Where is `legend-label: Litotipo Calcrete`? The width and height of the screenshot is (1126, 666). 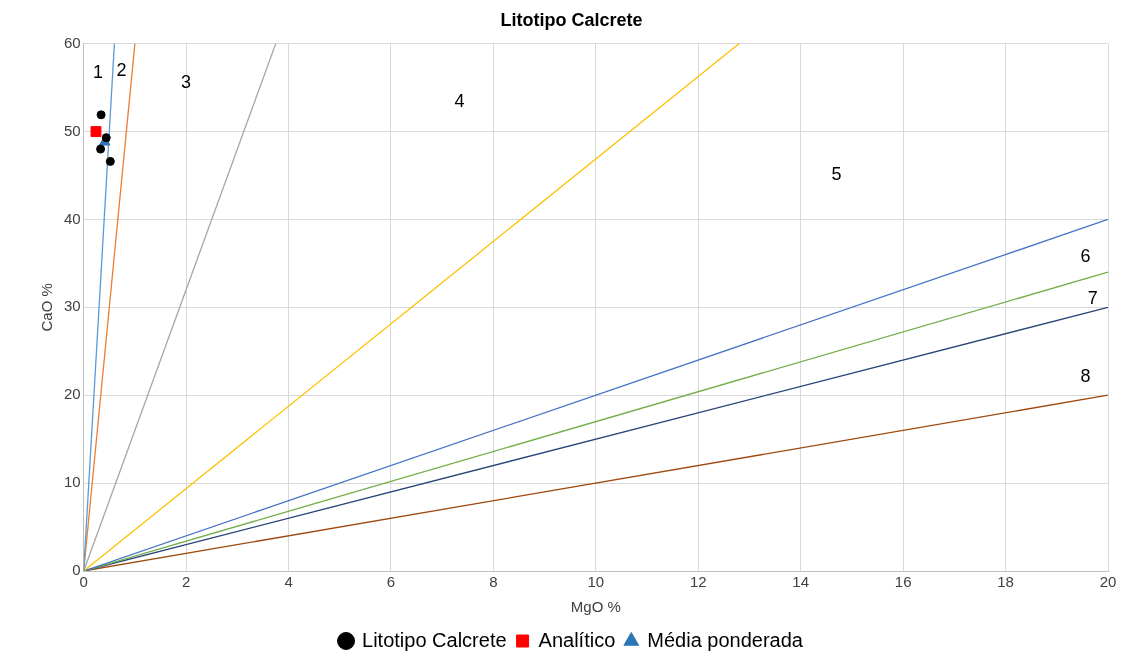
legend-label: Litotipo Calcrete is located at coordinates (434, 639).